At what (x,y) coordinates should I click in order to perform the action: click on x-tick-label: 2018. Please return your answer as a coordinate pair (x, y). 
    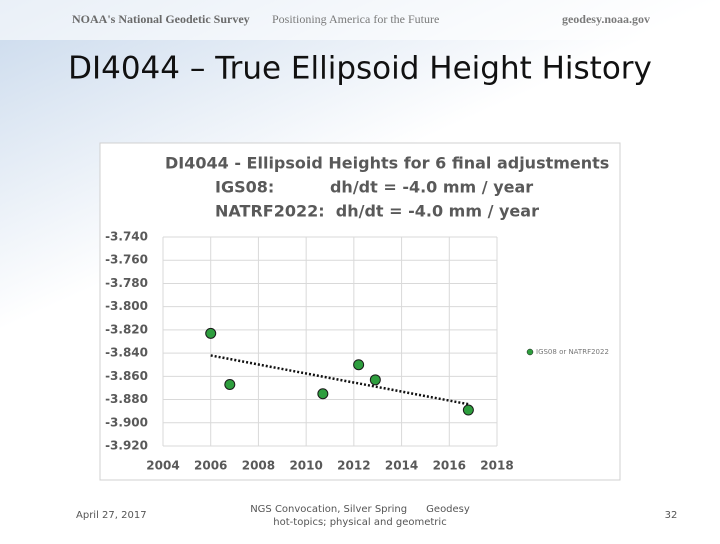
    Looking at the image, I should click on (496, 466).